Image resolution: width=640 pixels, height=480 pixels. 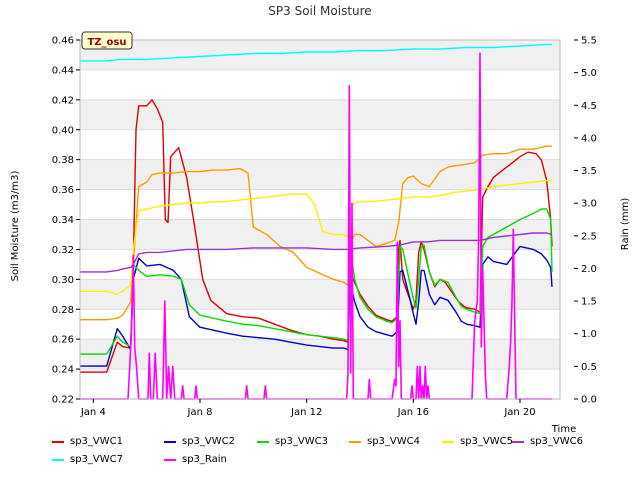 I want to click on legend-label: sp3_VWC3, so click(x=301, y=441).